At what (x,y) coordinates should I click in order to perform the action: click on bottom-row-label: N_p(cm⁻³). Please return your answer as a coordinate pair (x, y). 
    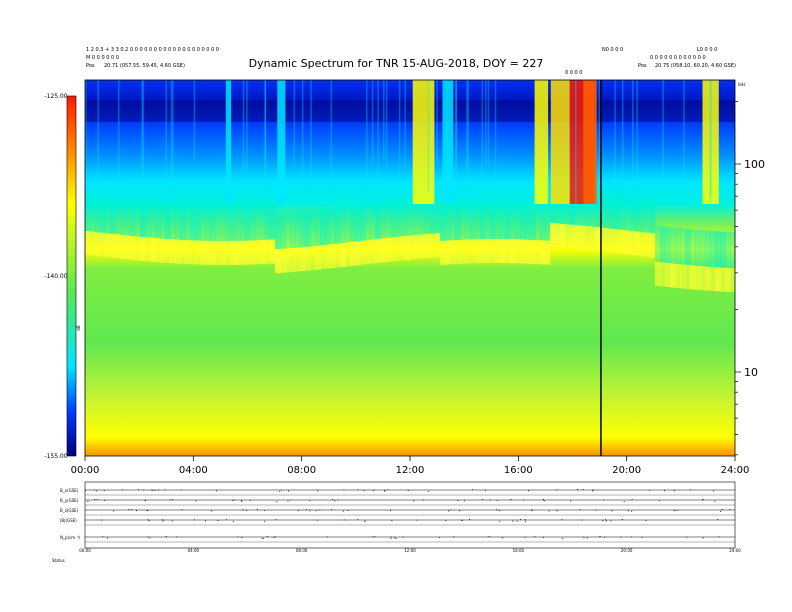
    Looking at the image, I should click on (70, 537).